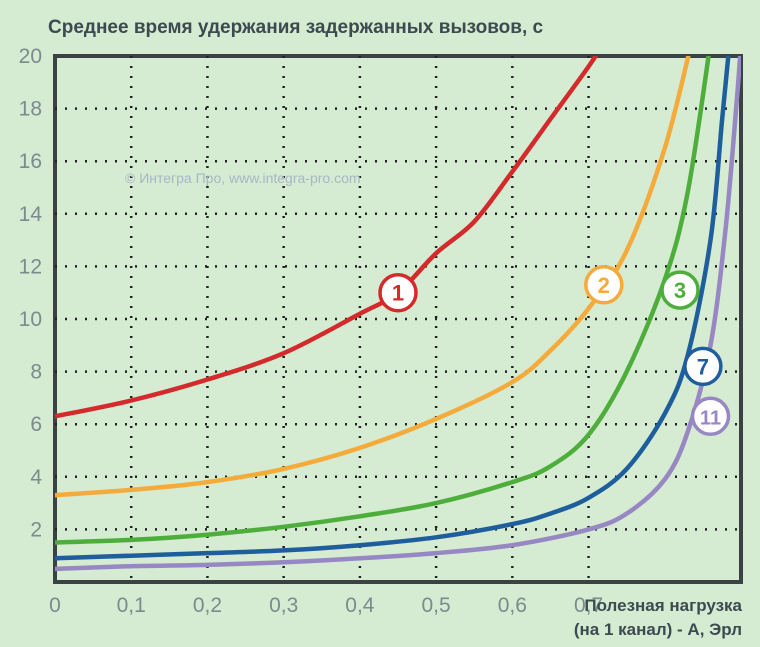 This screenshot has width=760, height=647. Describe the element at coordinates (588, 605) in the screenshot. I see `x-tick-label: 0,7` at that location.